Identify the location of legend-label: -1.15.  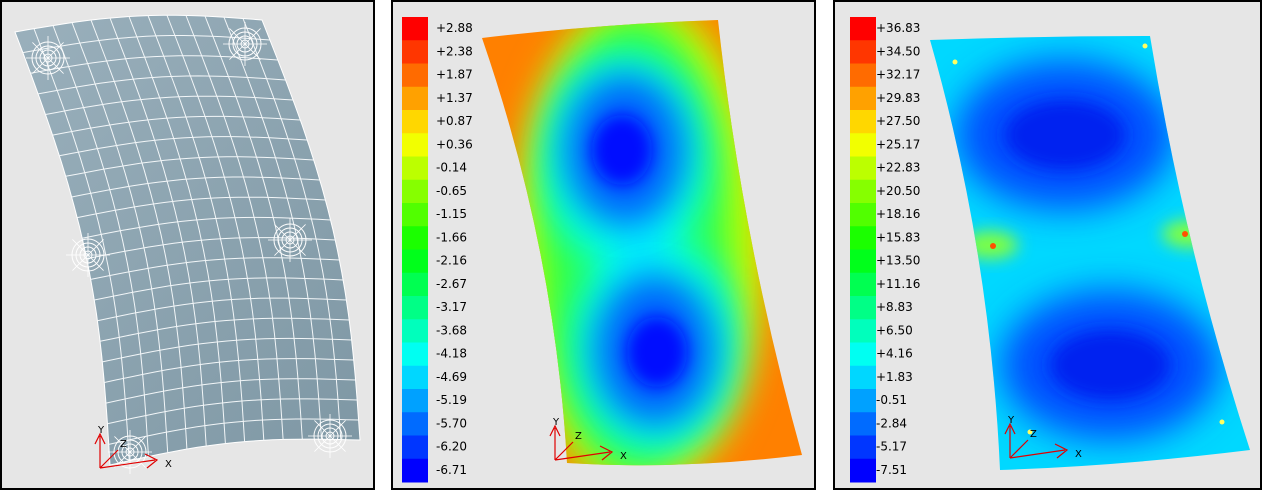
(451, 214).